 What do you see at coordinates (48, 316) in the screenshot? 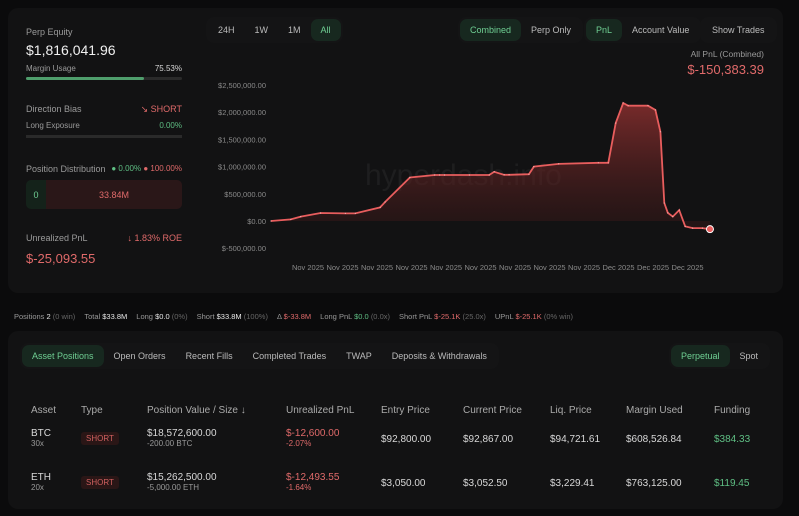
I see `stat-value: 2` at bounding box center [48, 316].